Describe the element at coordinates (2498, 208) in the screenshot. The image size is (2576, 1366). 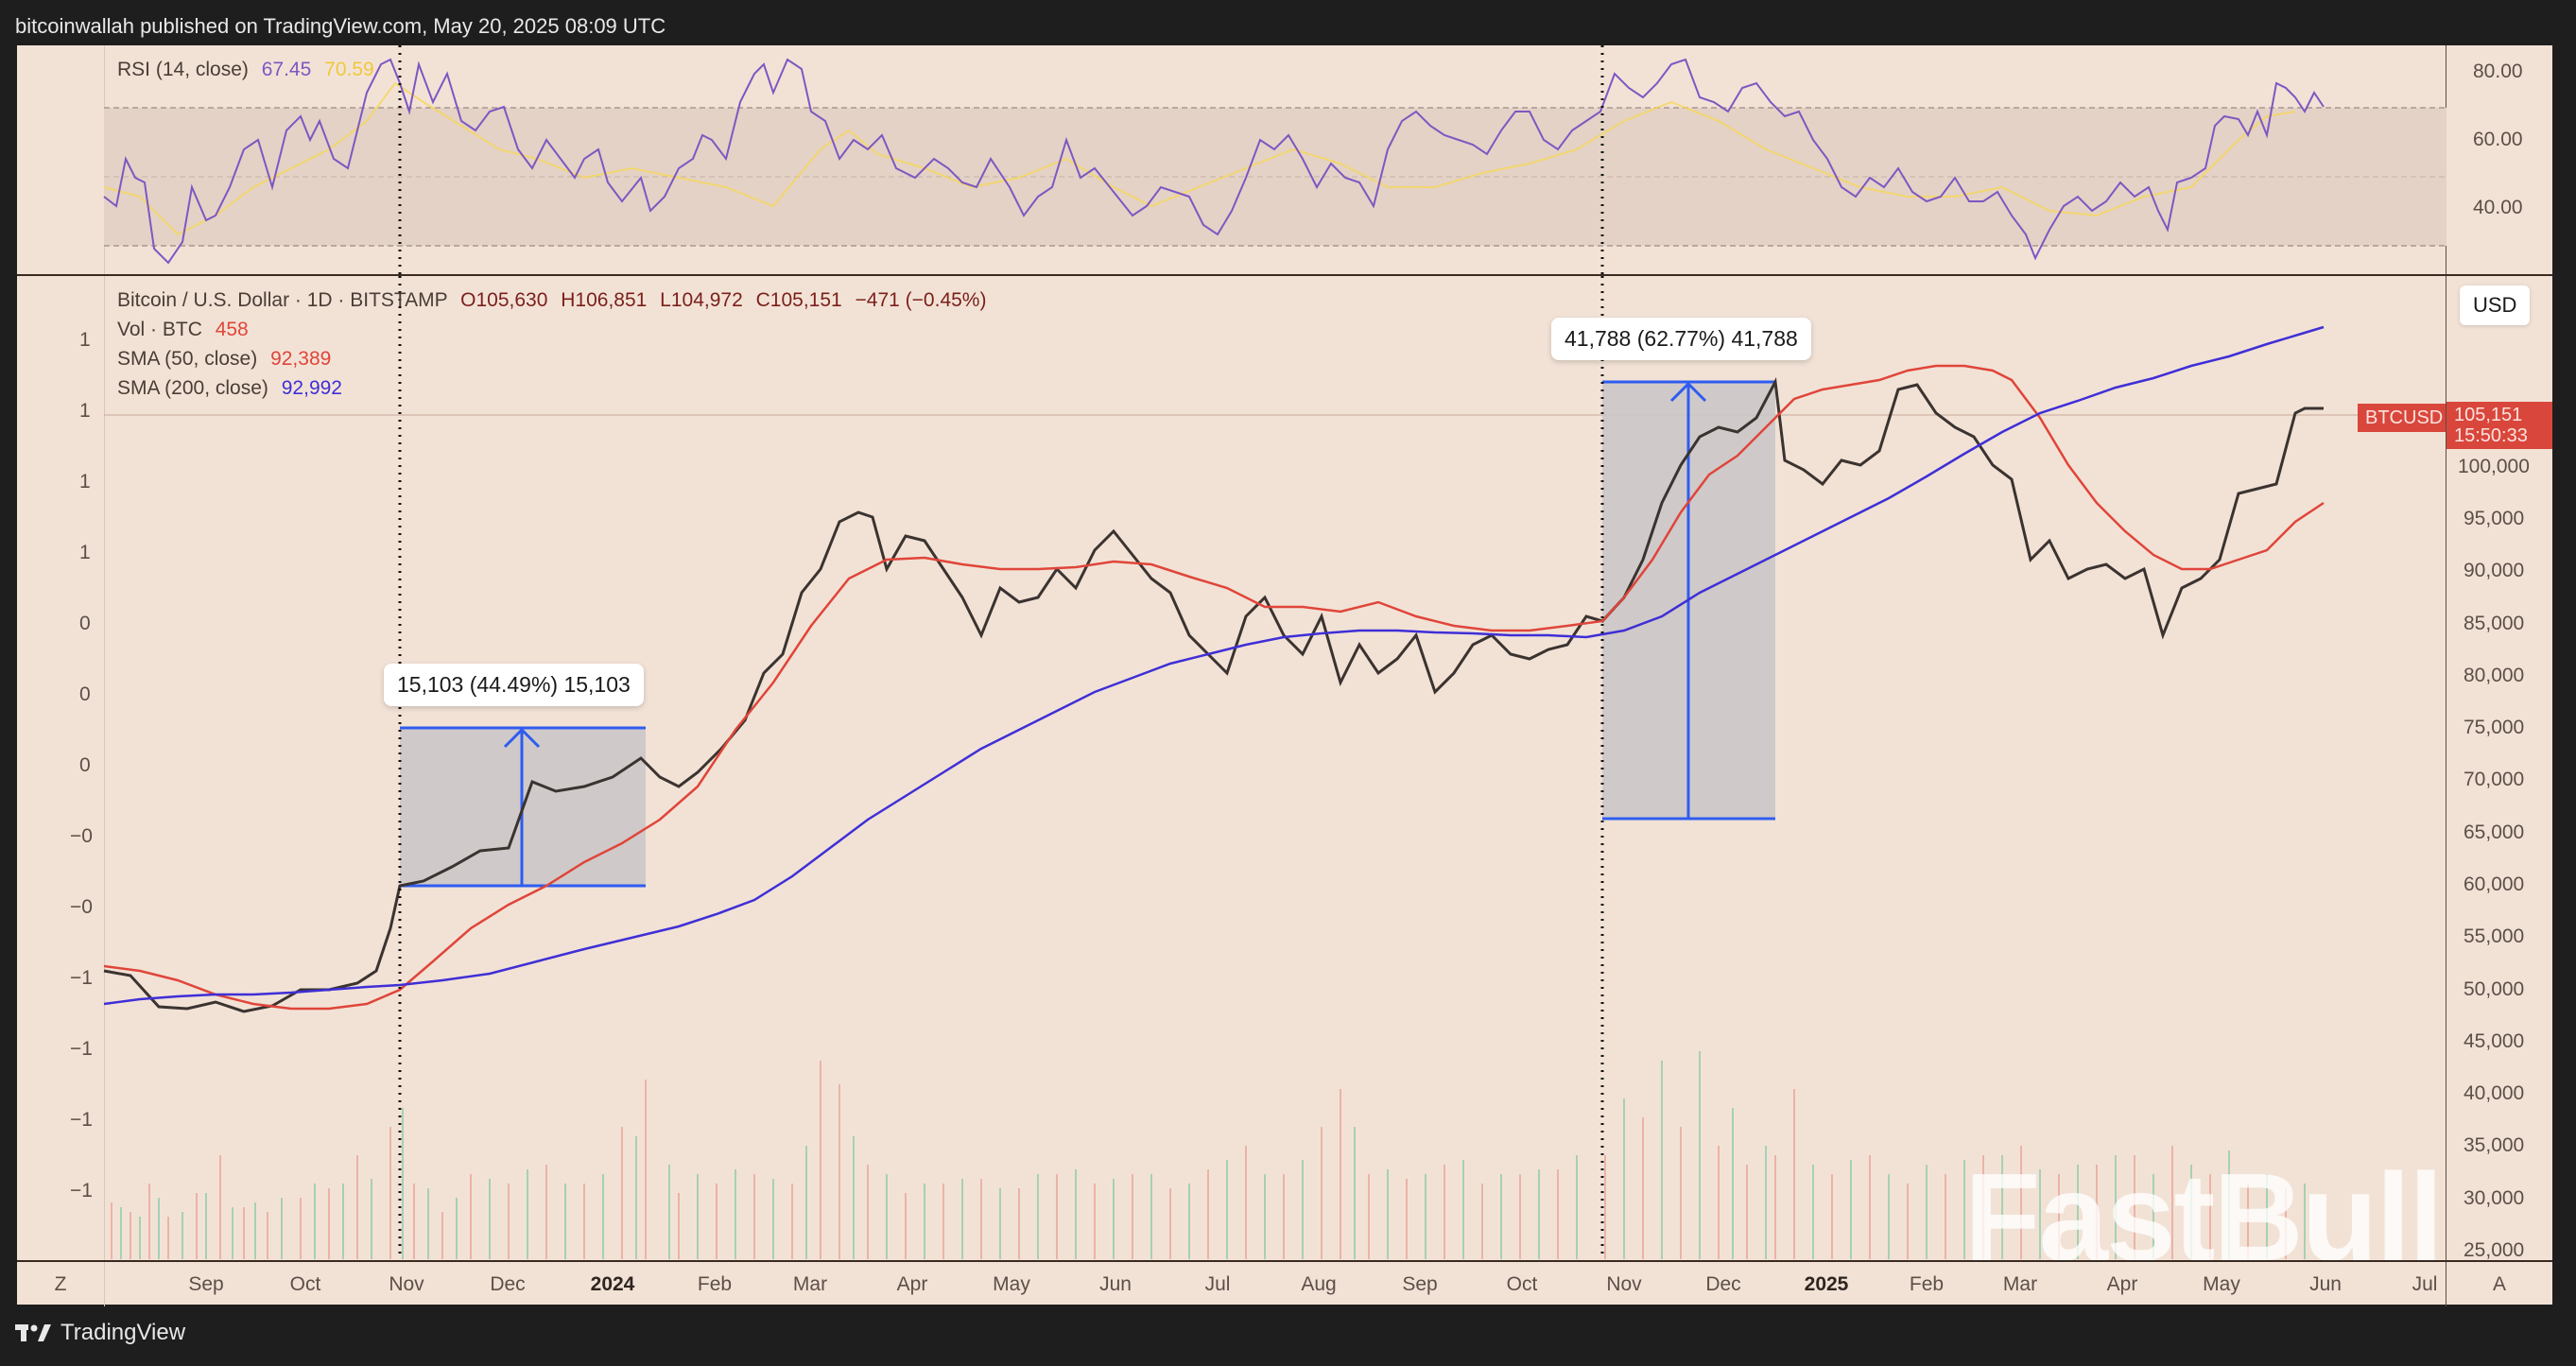
I see `rsi-tick-40: 40.00` at that location.